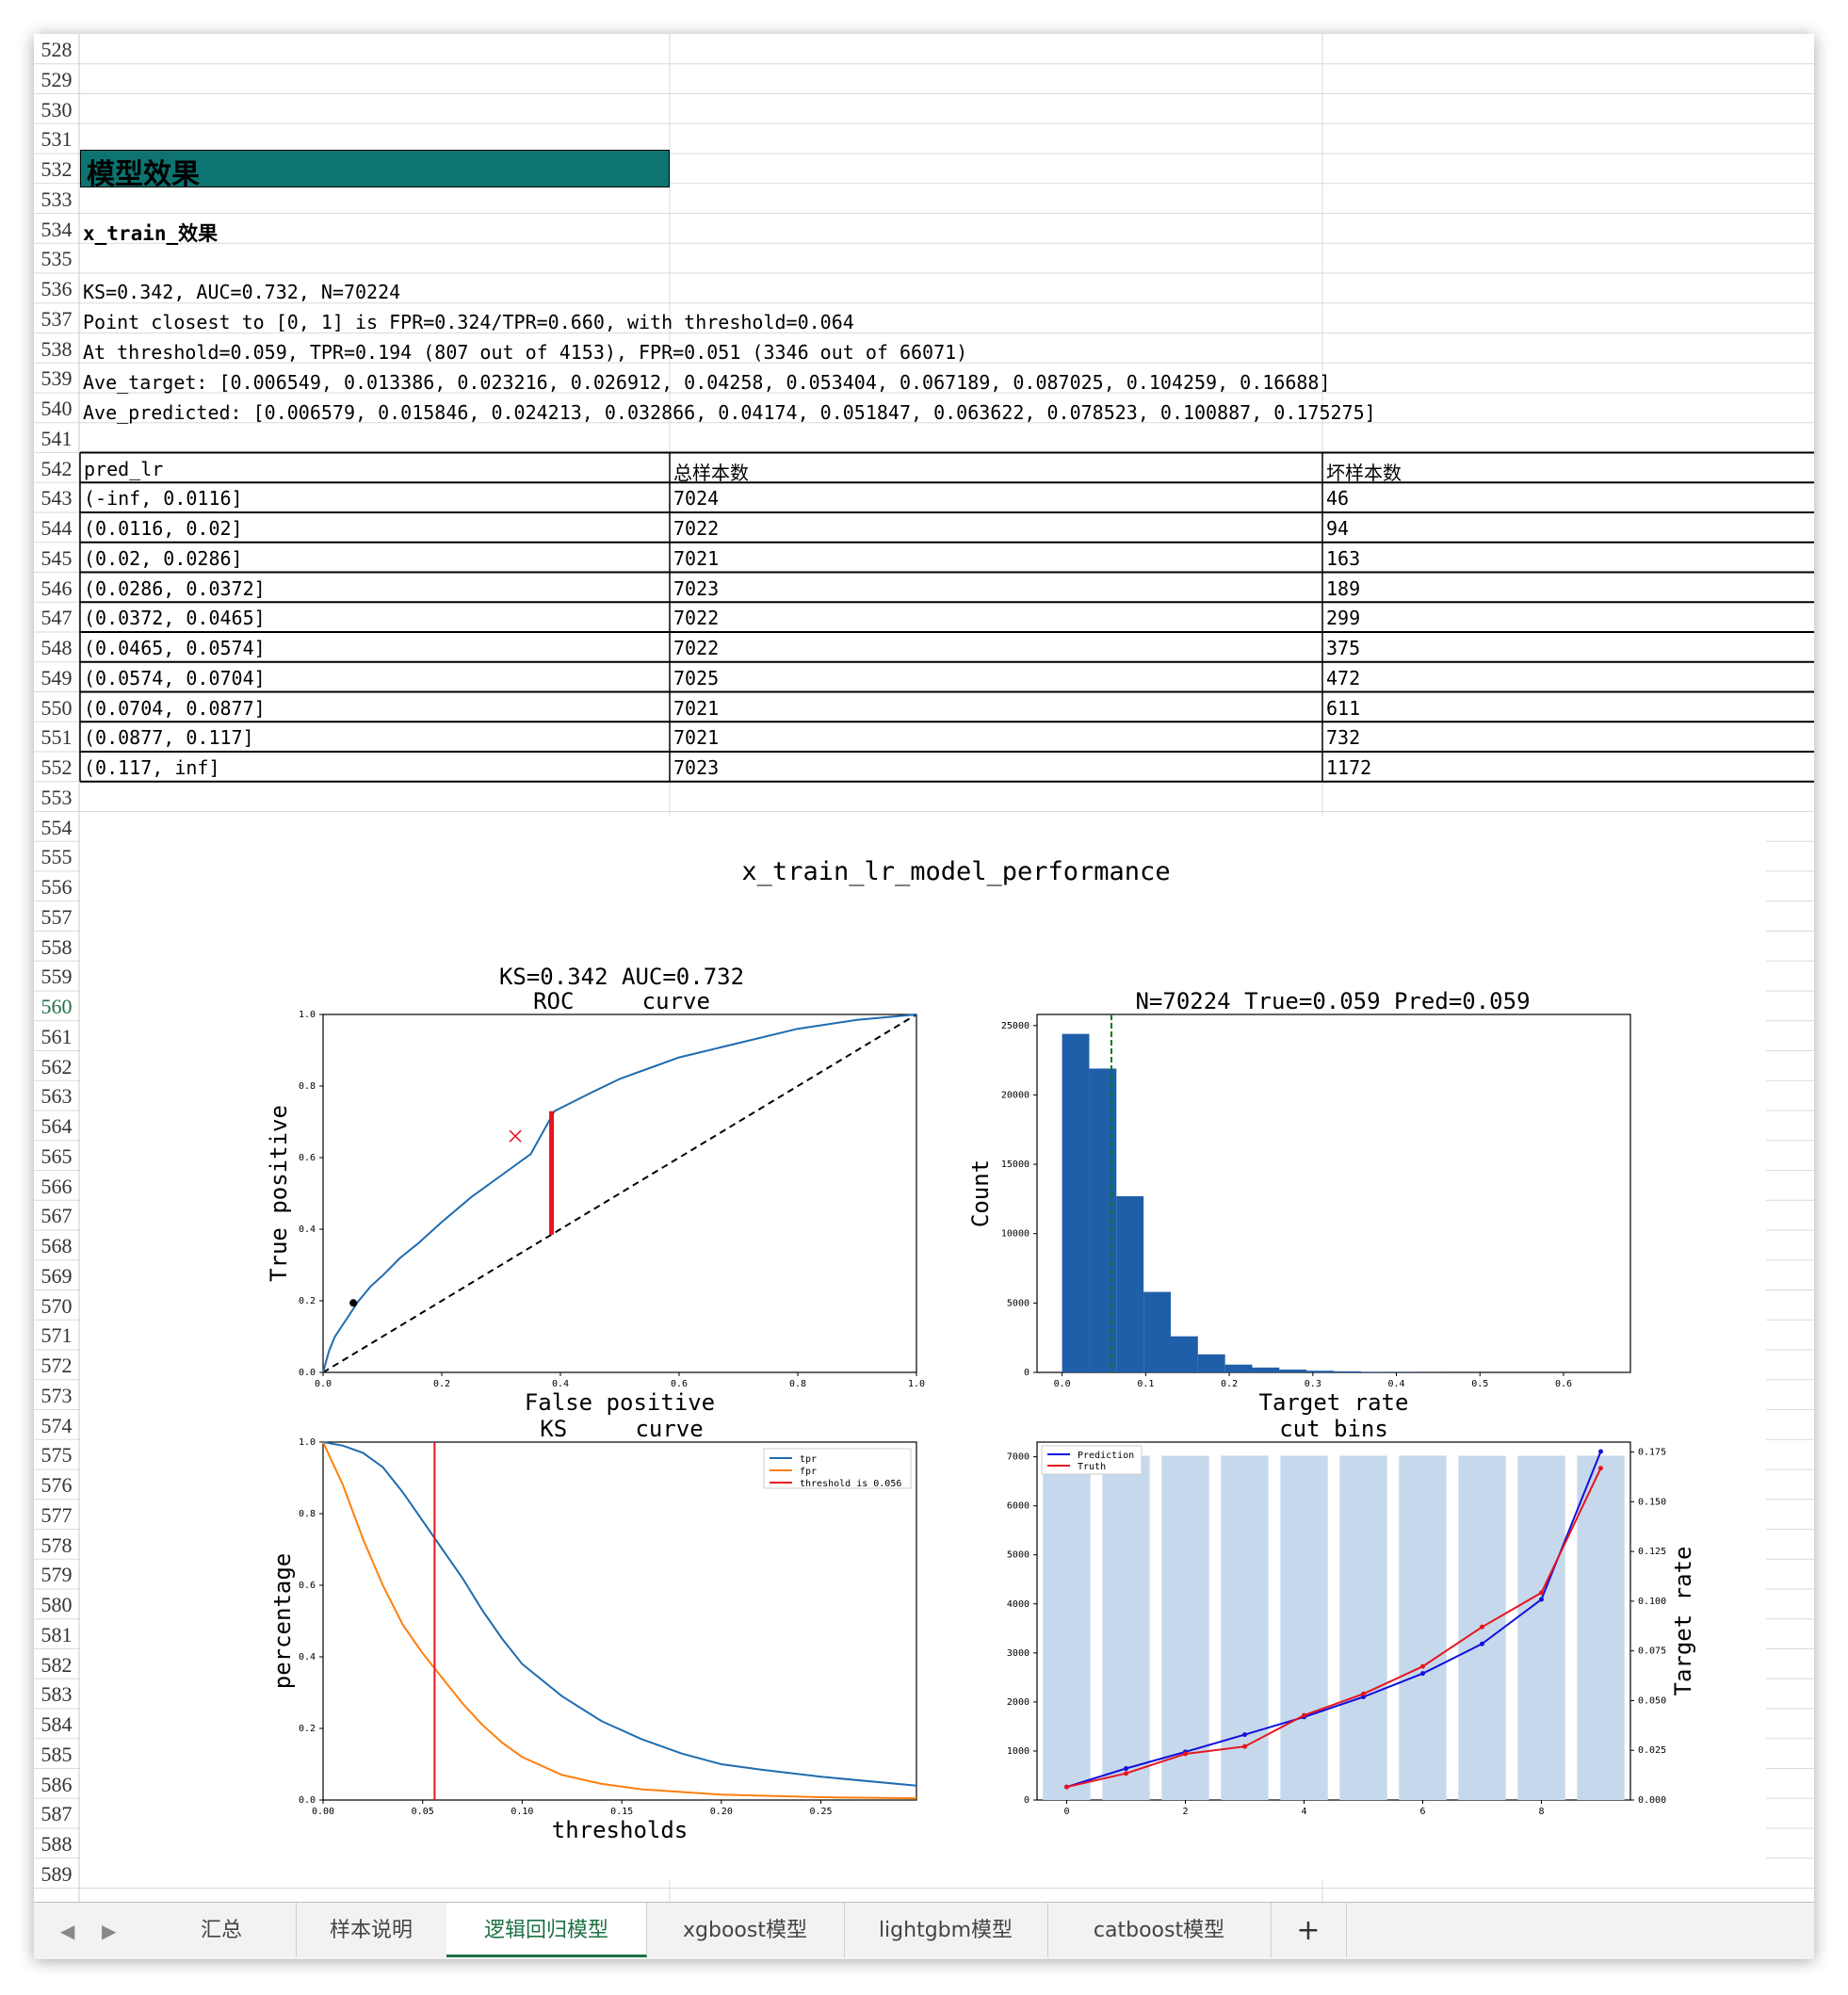  Describe the element at coordinates (1349, 768) in the screenshot. I see `table-cell: 1172` at that location.